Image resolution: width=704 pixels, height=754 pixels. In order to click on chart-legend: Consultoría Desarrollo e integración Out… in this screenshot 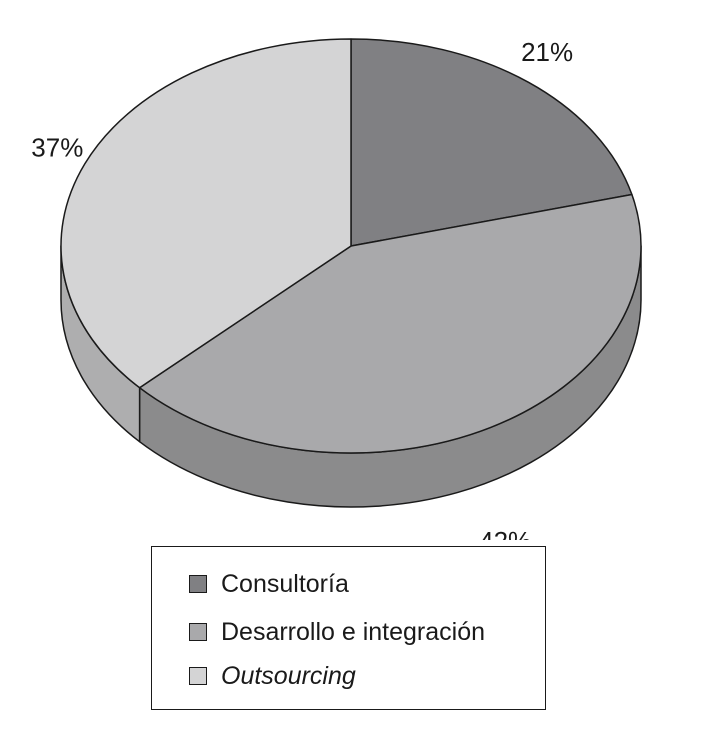, I will do `click(348, 628)`.